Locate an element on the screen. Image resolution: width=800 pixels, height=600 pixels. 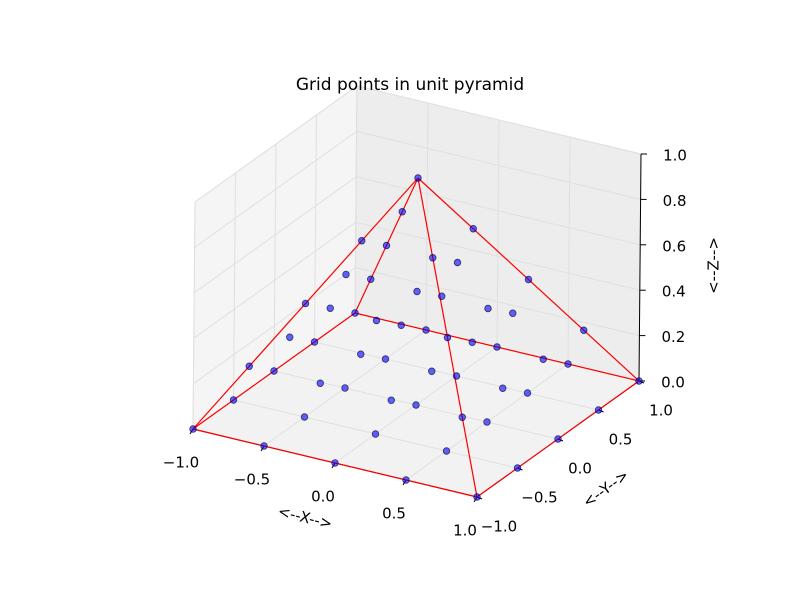
z-axis-label: <--Z--> is located at coordinates (714, 265).